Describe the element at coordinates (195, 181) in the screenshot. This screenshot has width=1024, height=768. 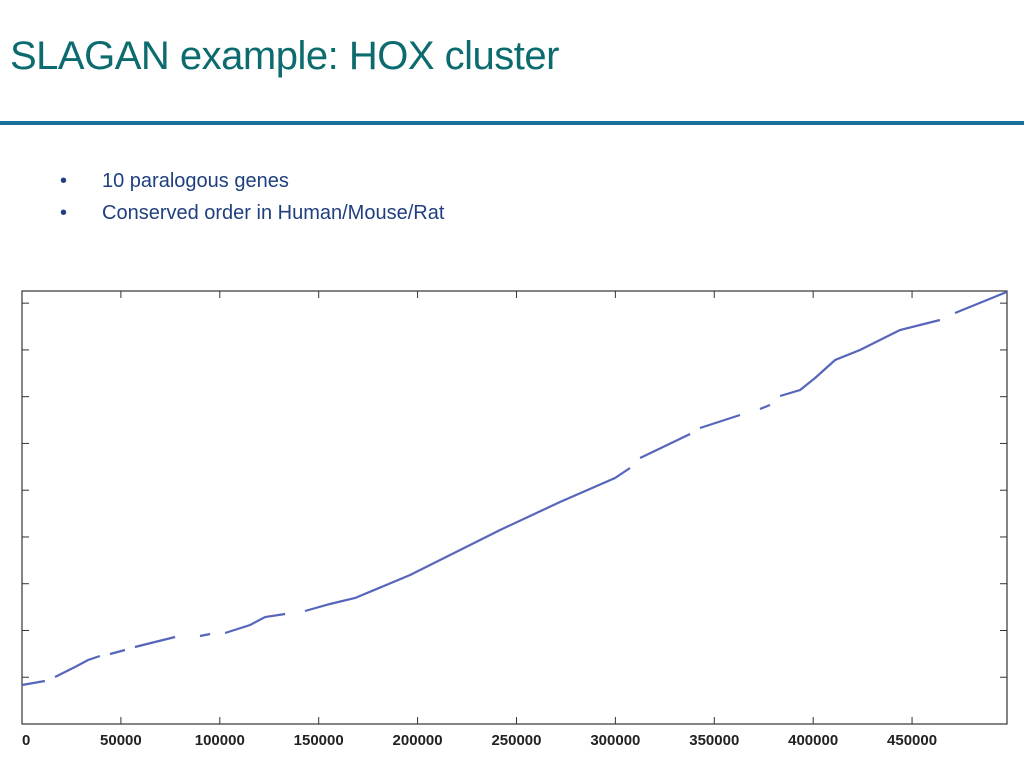
I see `bullet-text: 10 paralogous genes` at that location.